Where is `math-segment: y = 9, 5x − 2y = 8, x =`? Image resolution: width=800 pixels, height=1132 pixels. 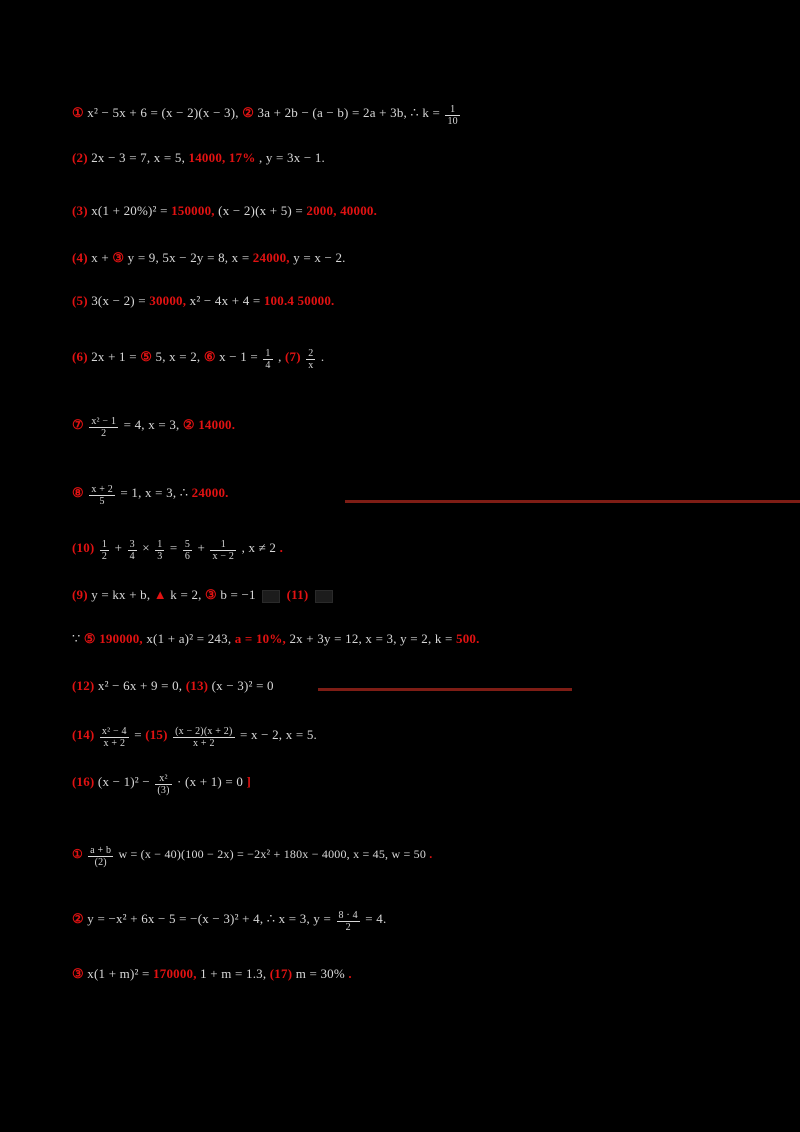 math-segment: y = 9, 5x − 2y = 8, x = is located at coordinates (188, 257).